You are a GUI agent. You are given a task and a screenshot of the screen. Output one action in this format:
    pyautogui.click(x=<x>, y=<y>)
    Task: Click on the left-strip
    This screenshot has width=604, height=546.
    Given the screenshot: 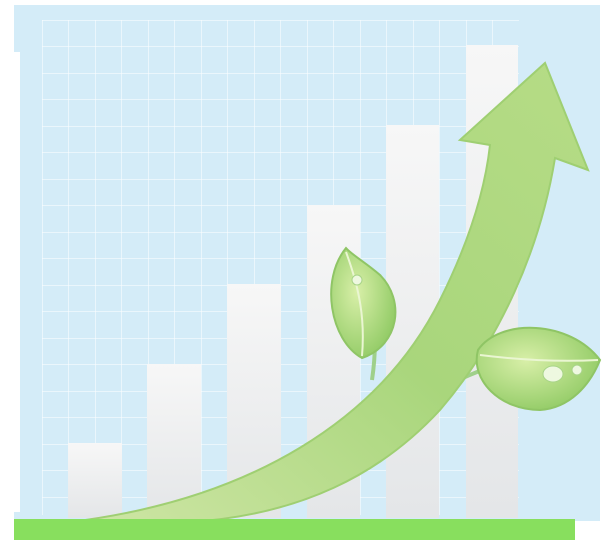 What is the action you would take?
    pyautogui.click(x=17, y=282)
    